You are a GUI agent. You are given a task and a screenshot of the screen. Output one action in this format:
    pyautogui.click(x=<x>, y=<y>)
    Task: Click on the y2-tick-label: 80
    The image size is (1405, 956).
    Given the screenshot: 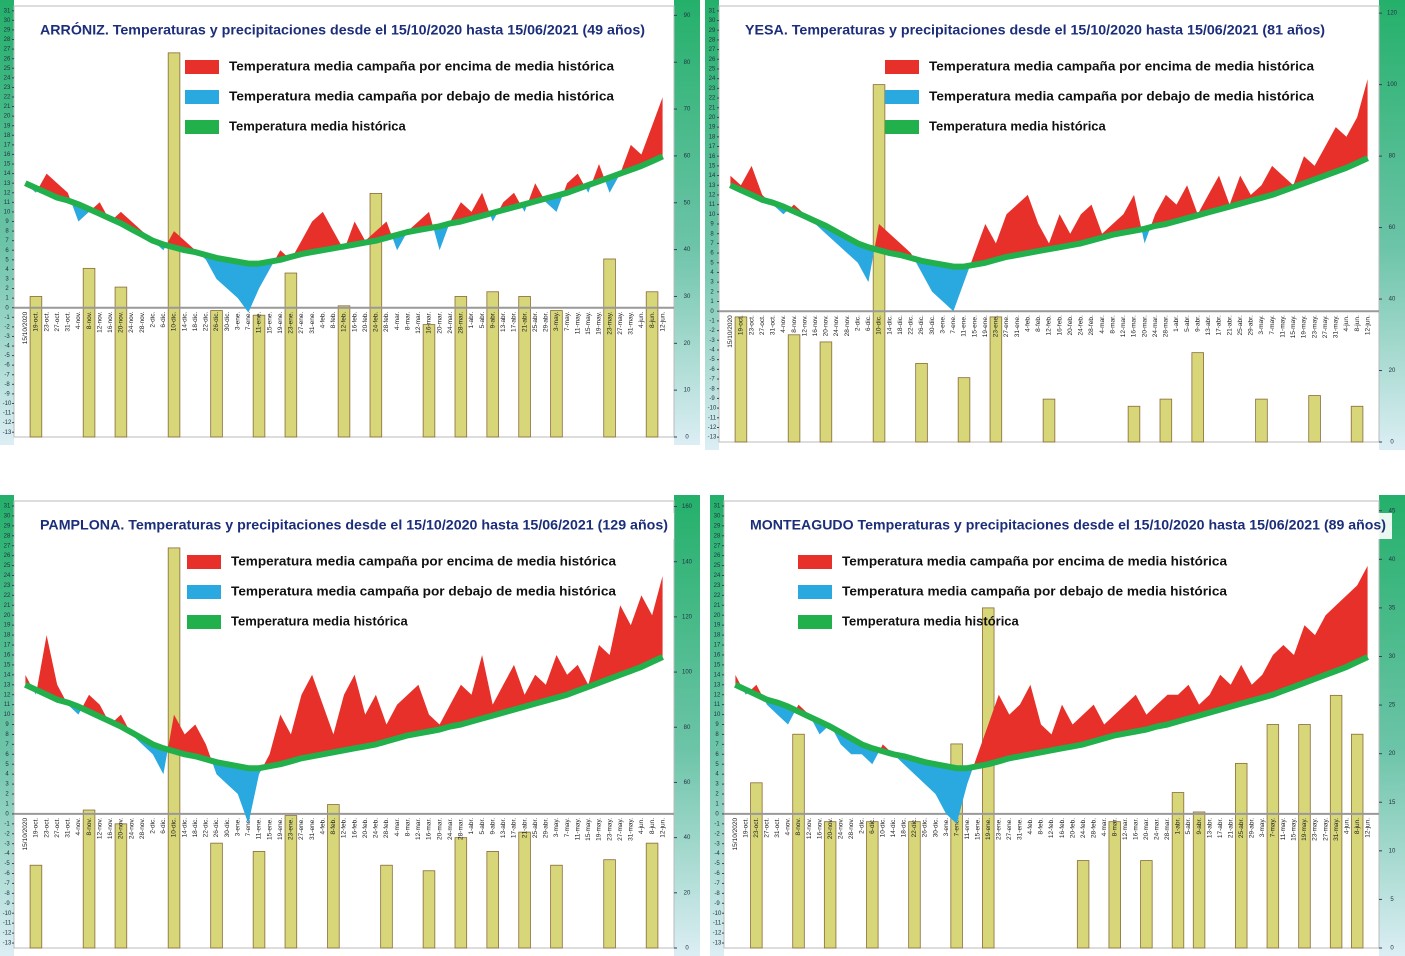 What is the action you would take?
    pyautogui.click(x=1392, y=157)
    